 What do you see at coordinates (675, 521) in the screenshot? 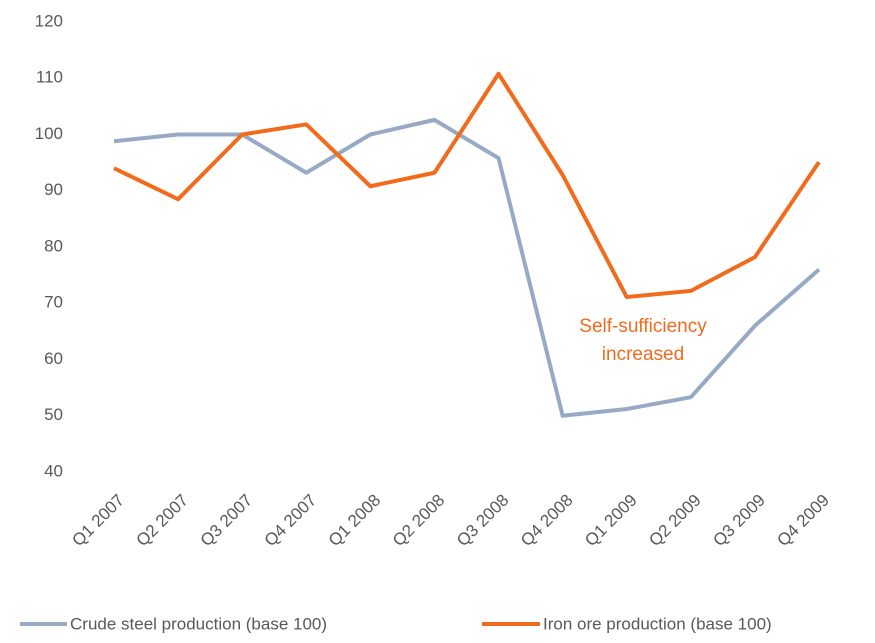
I see `x-tick-label: Q2 2009` at bounding box center [675, 521].